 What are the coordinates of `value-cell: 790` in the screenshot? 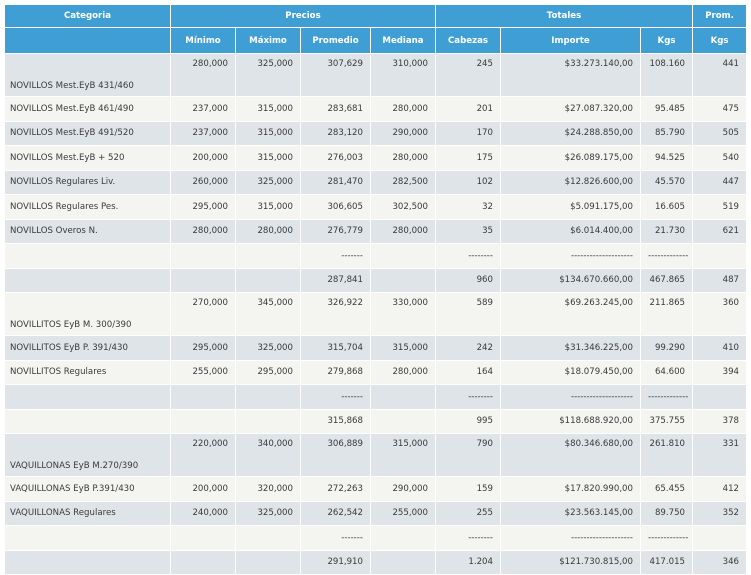 It's located at (468, 455).